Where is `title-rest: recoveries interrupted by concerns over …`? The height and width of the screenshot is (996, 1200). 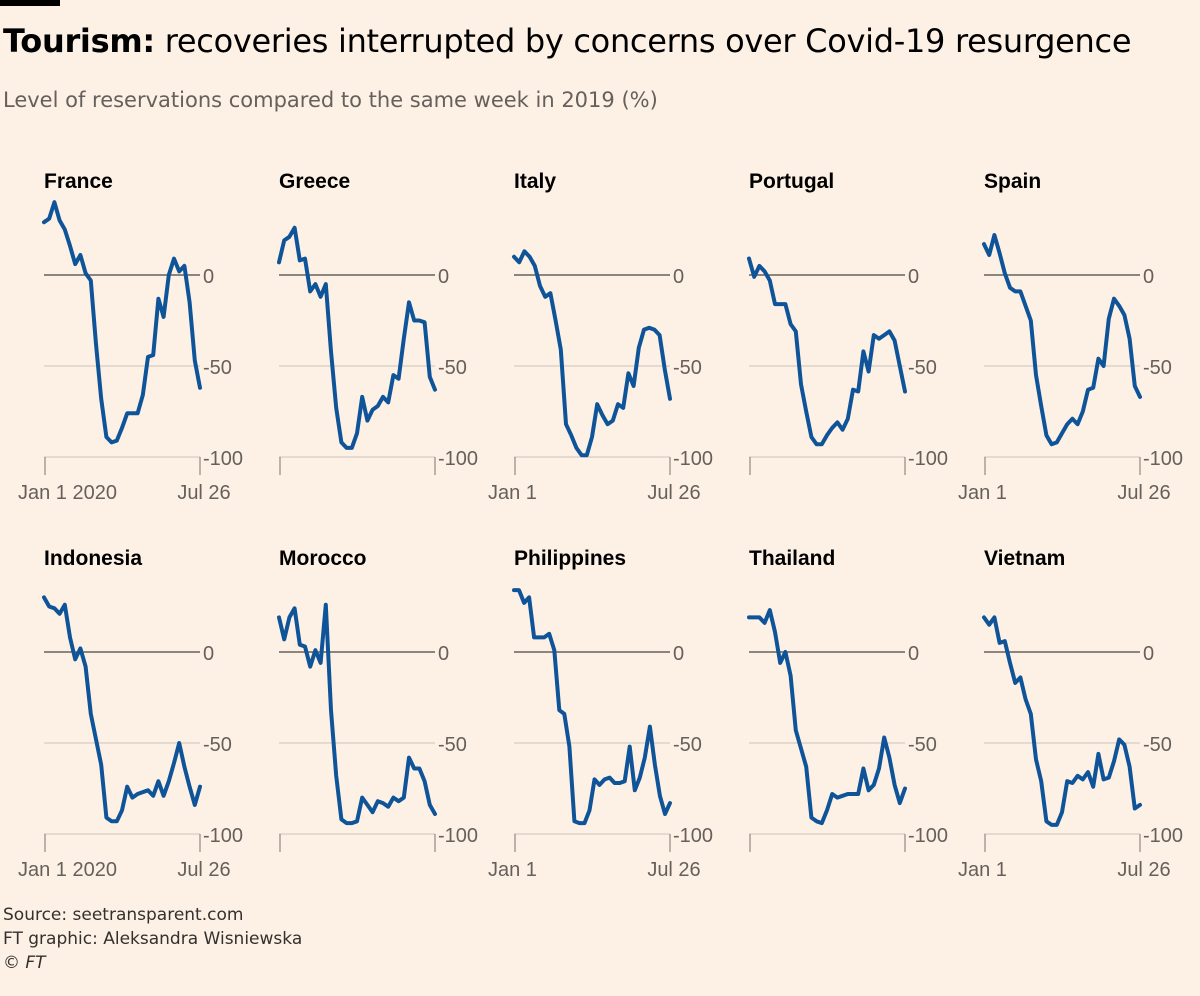 title-rest: recoveries interrupted by concerns over … is located at coordinates (643, 41).